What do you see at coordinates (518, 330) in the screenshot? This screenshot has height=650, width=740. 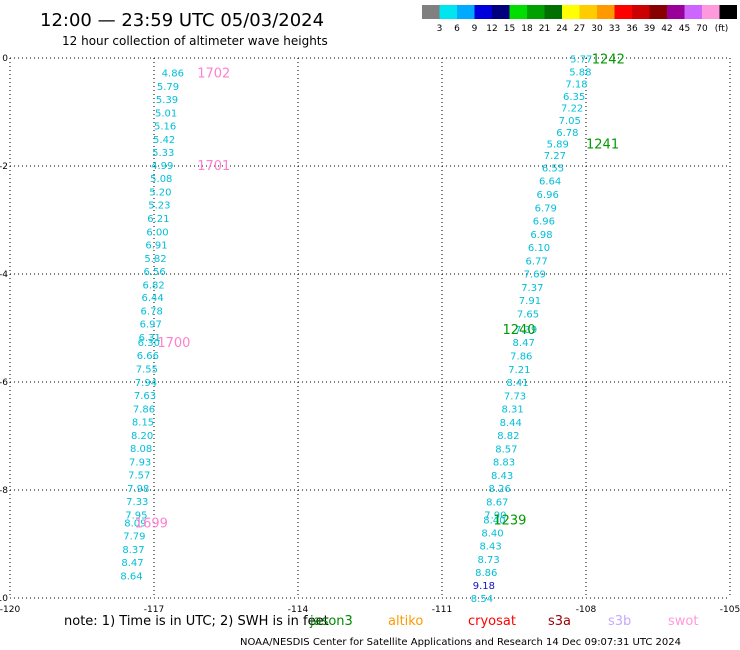 I see `pass-number-label: 1240` at bounding box center [518, 330].